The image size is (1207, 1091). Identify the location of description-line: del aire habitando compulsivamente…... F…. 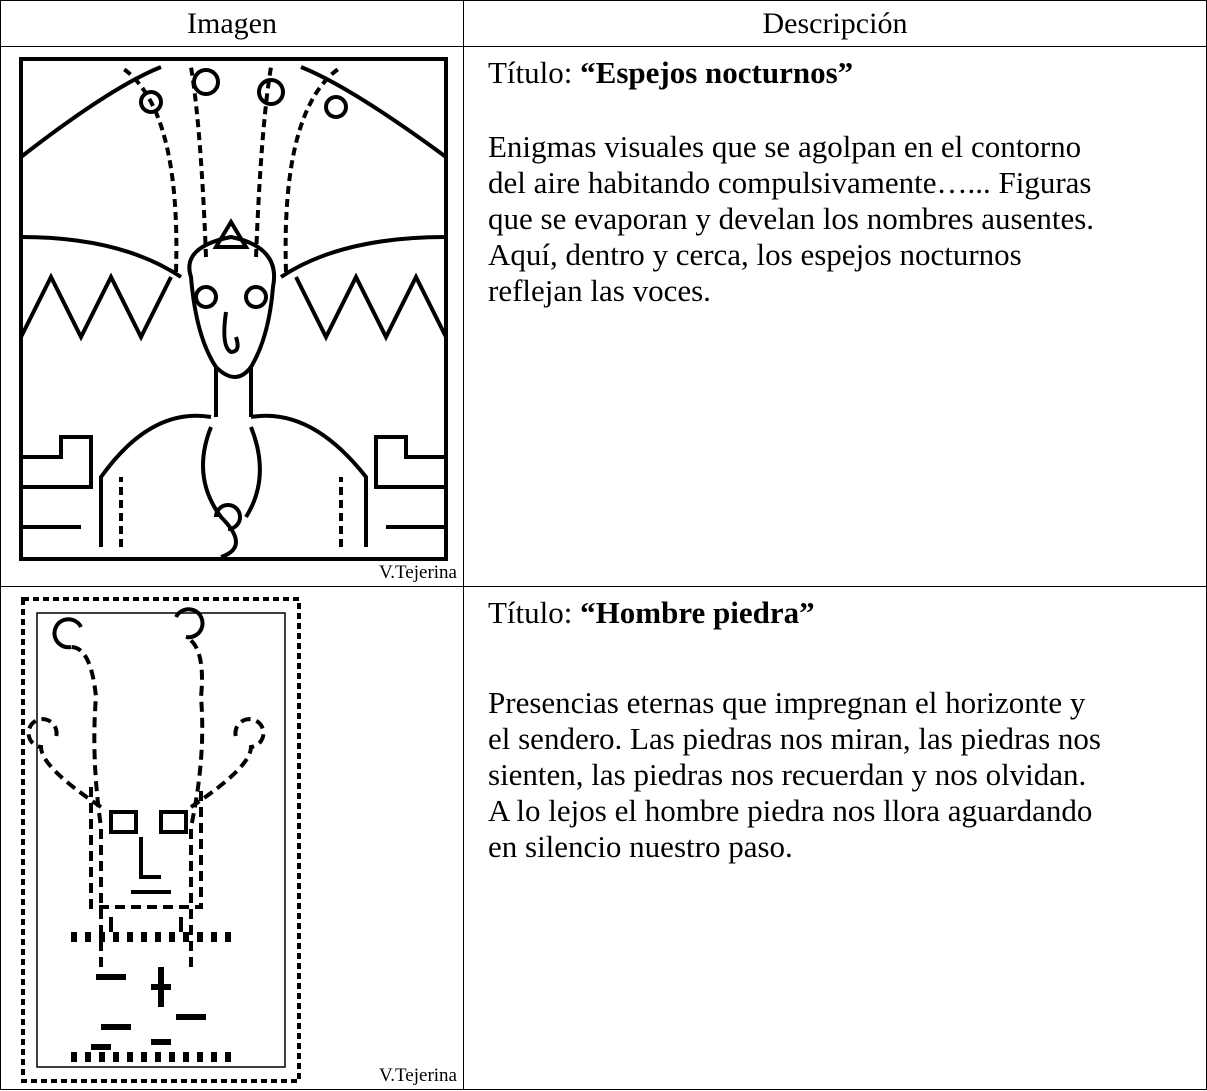
(790, 182).